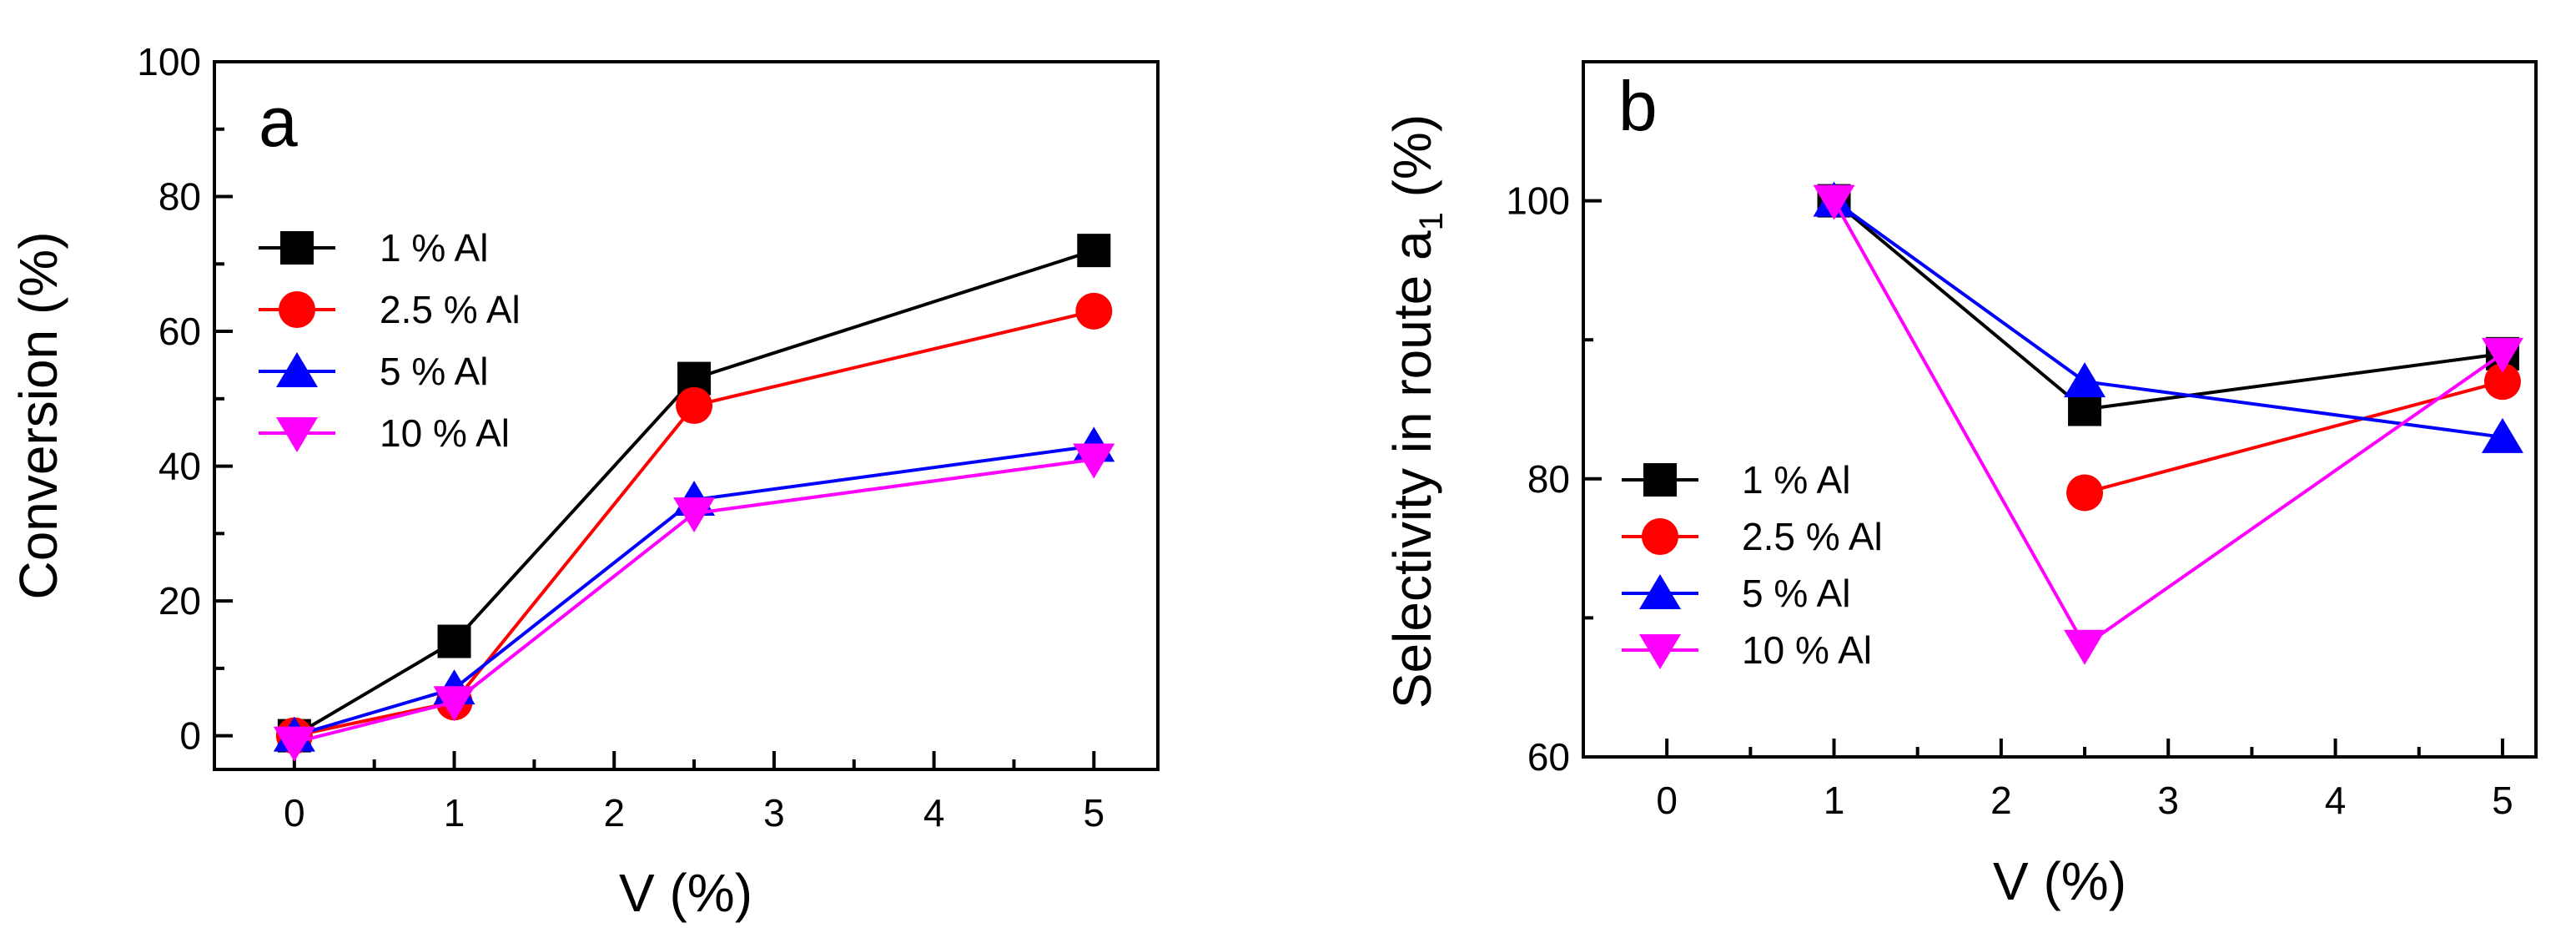  Describe the element at coordinates (1431, 221) in the screenshot. I see `y-axis-title-subscript: 1` at that location.